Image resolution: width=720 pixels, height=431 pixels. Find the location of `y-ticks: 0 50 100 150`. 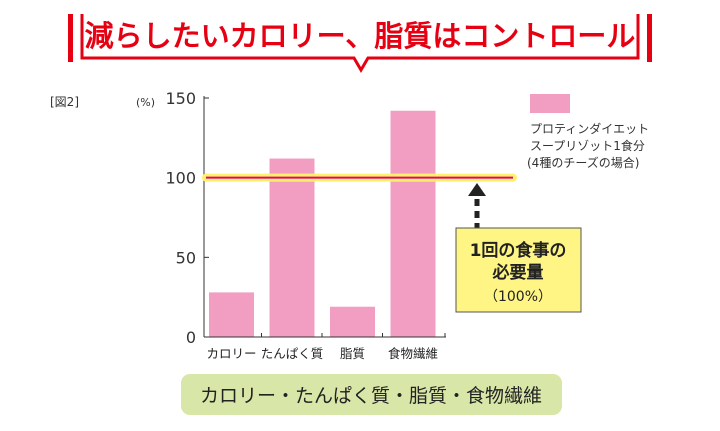

y-ticks: 0 50 100 150 is located at coordinates (187, 218).